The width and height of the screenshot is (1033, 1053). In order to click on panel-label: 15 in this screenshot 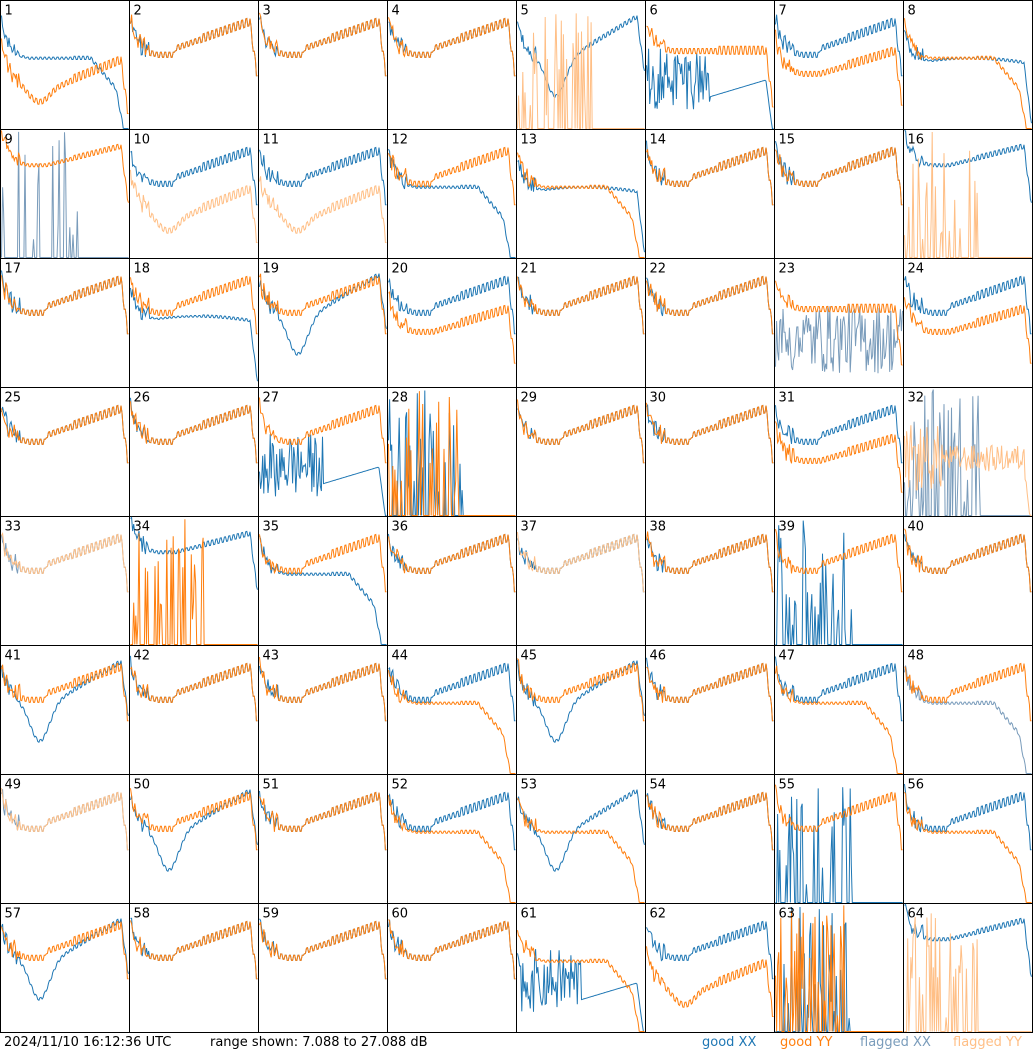, I will do `click(787, 140)`.